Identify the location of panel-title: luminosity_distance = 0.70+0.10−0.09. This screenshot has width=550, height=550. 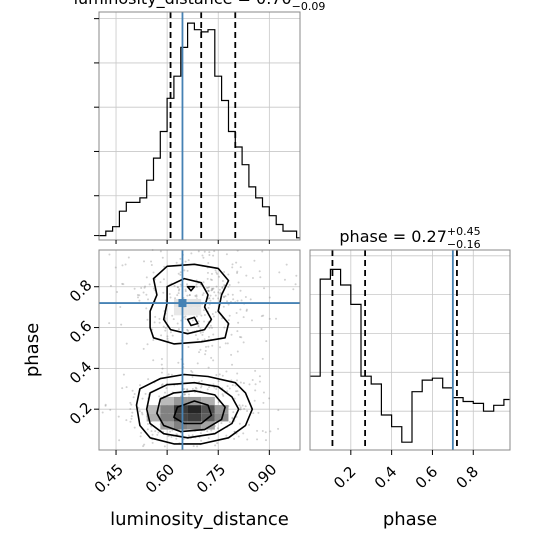
(200, 6).